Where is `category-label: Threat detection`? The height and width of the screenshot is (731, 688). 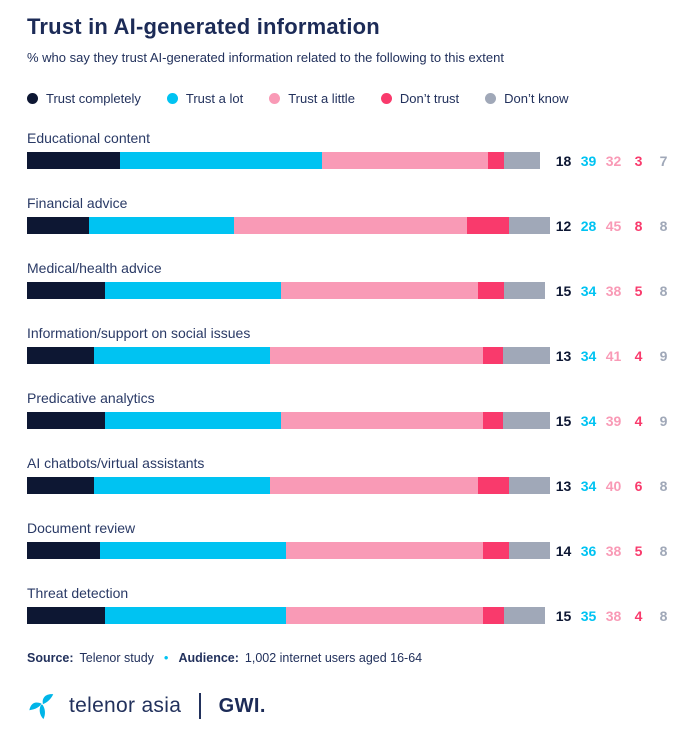
category-label: Threat detection is located at coordinates (78, 593).